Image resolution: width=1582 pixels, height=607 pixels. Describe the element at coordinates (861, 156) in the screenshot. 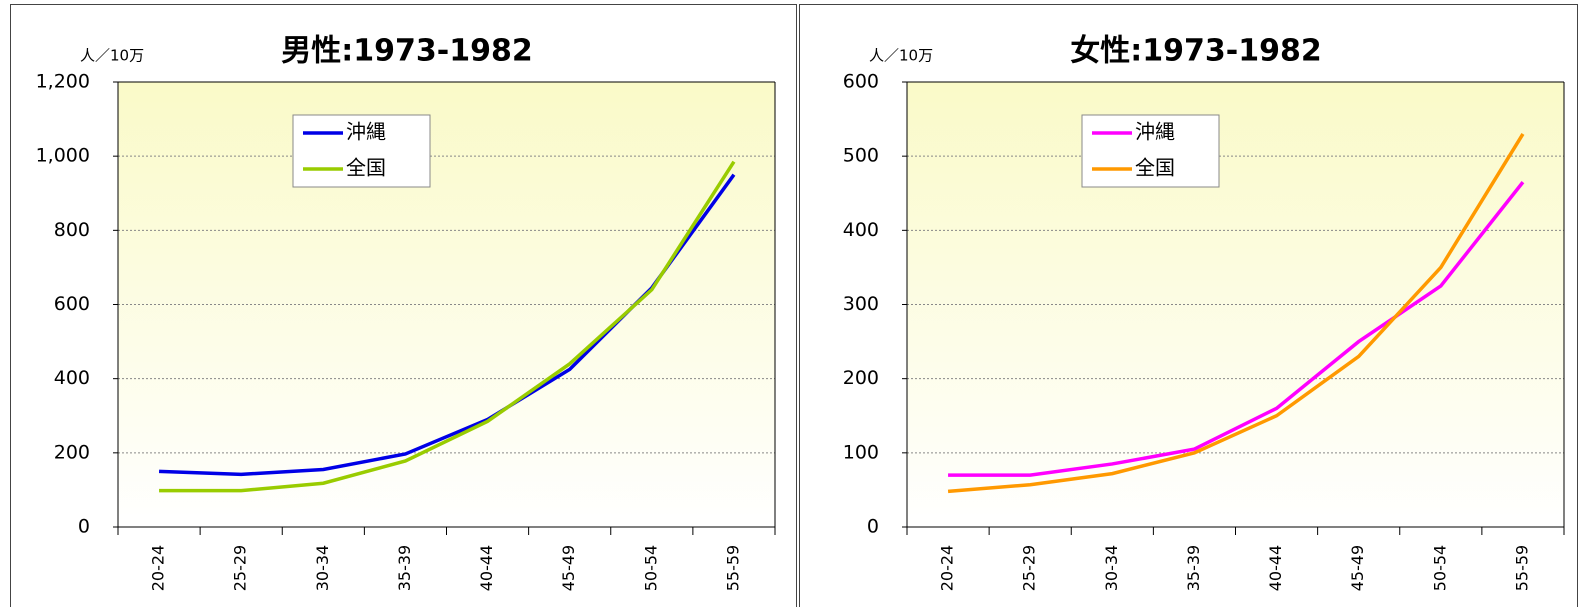

I see `y-tick-label: 500` at that location.